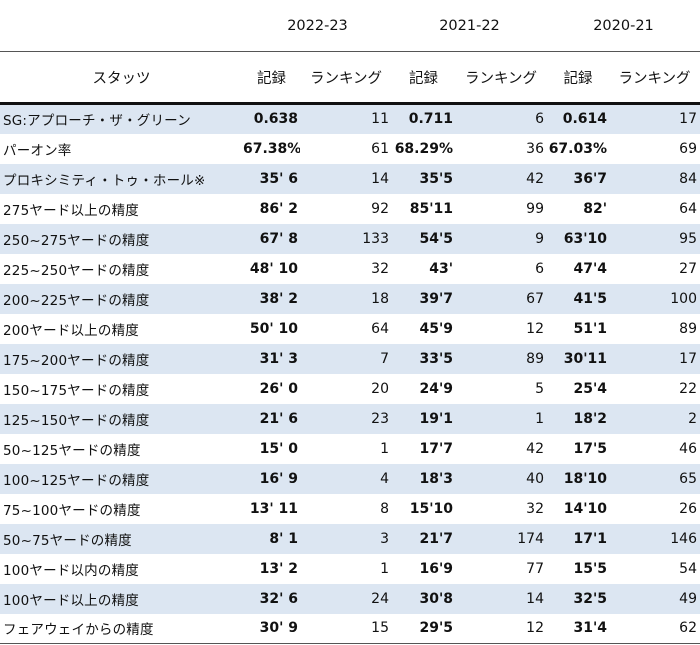 This screenshot has height=645, width=700. What do you see at coordinates (436, 358) in the screenshot?
I see `record-2021-22-cell: 33'5` at bounding box center [436, 358].